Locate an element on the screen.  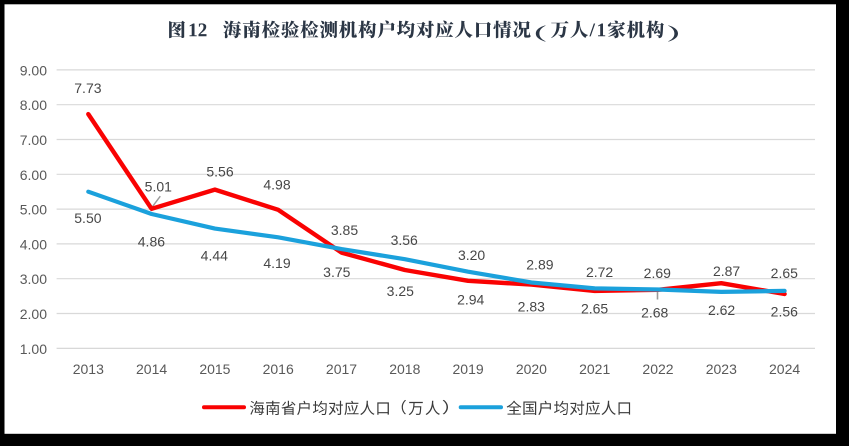
svg-text: 2.62 is located at coordinates (721, 310).